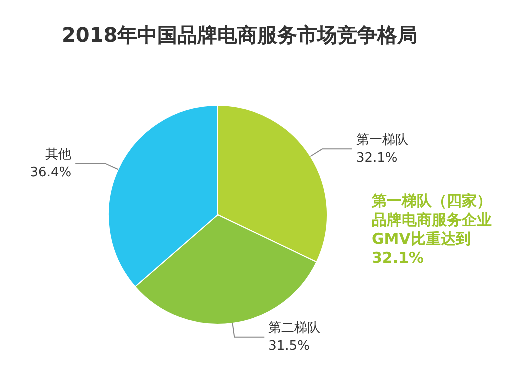 The width and height of the screenshot is (518, 377). Describe the element at coordinates (59, 155) in the screenshot. I see `slice-label: 其他` at that location.